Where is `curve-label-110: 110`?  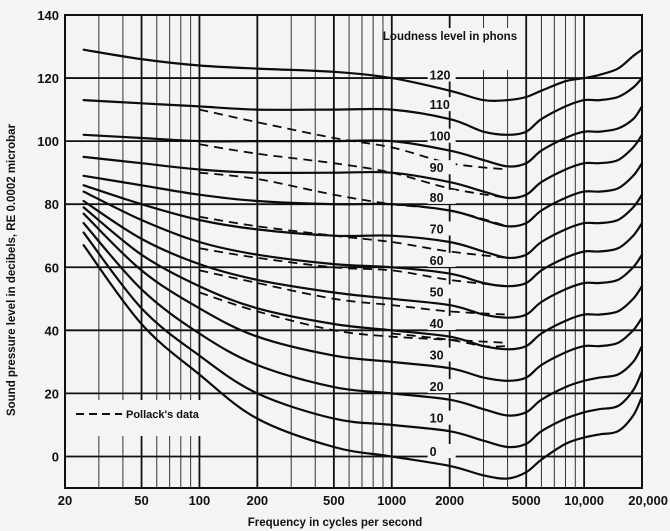 curve-label-110: 110 is located at coordinates (440, 105).